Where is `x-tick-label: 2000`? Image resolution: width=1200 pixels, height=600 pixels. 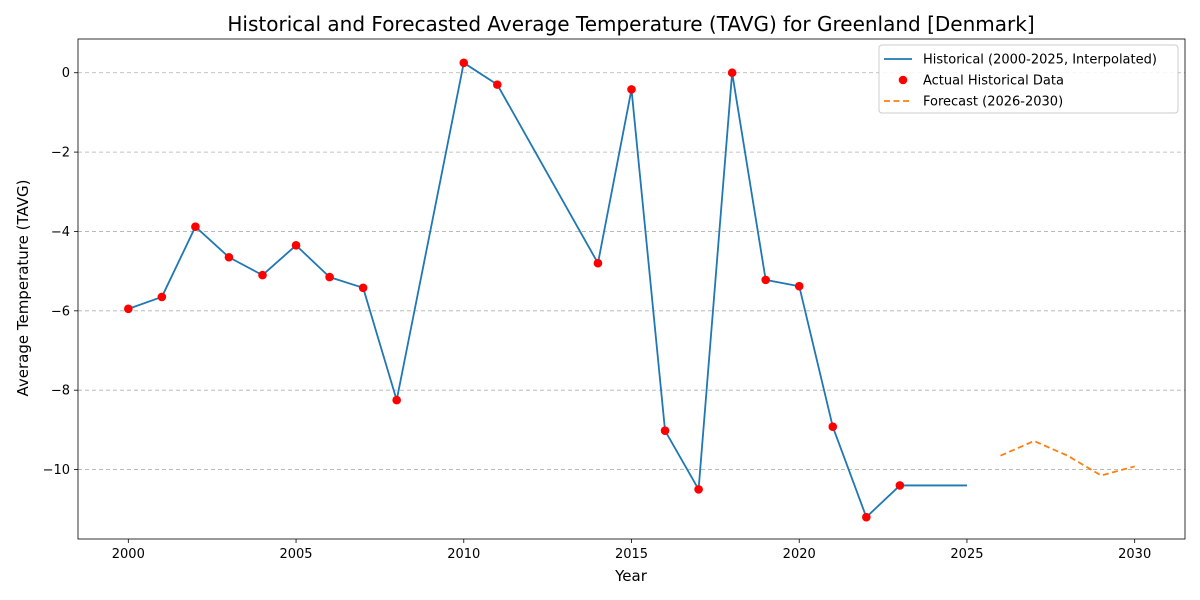
x-tick-label: 2000 is located at coordinates (128, 554).